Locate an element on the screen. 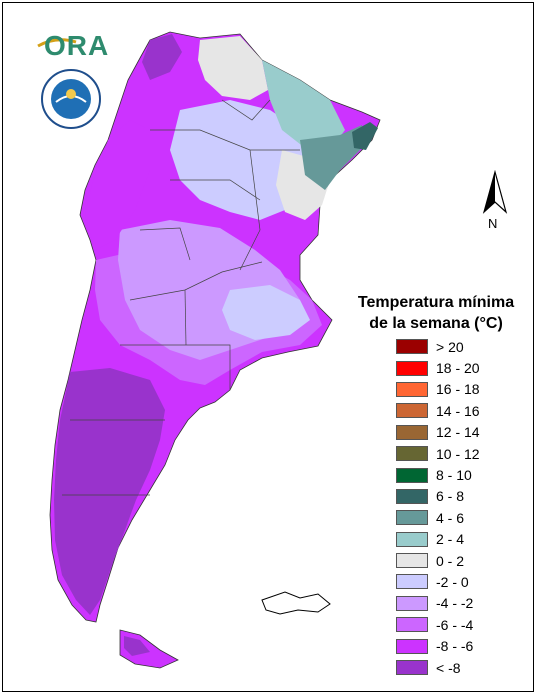 The width and height of the screenshot is (538, 696). legend-item: 2 - 4 is located at coordinates (438, 539).